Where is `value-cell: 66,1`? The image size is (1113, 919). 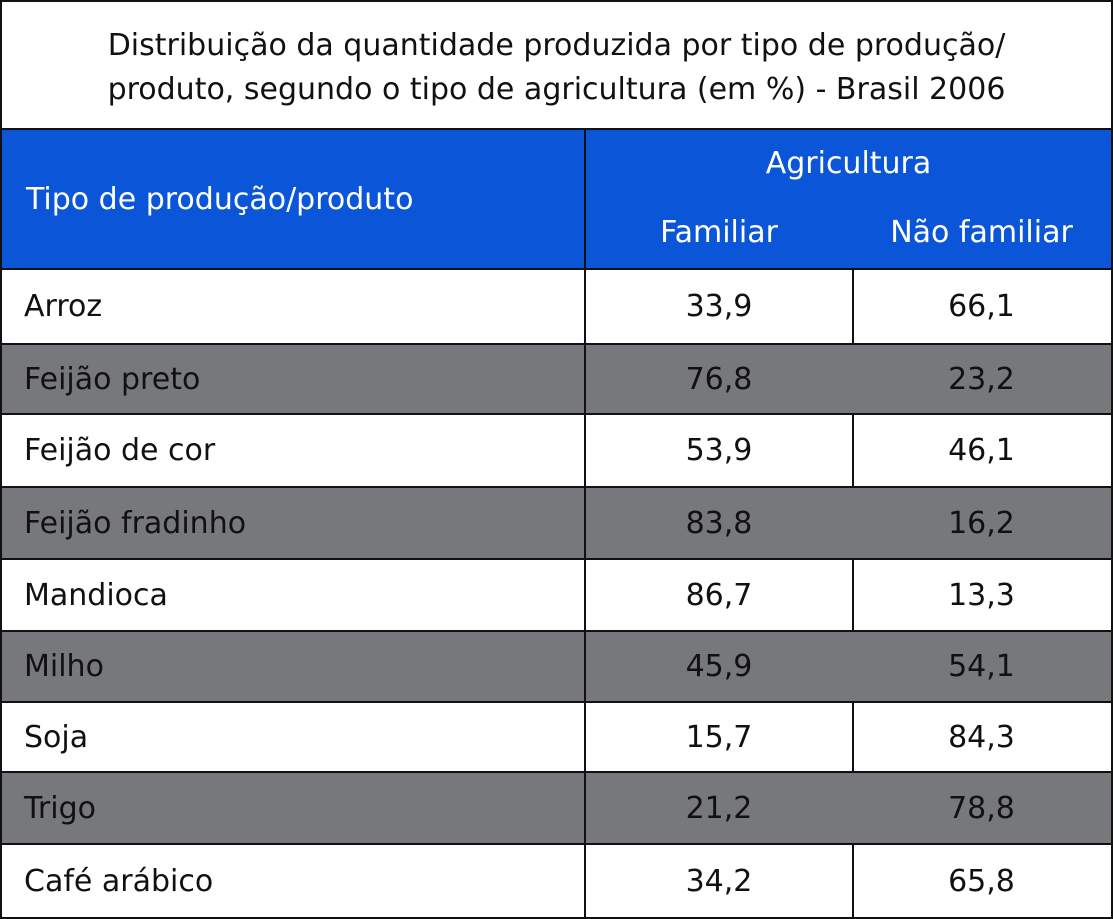
value-cell: 66,1 is located at coordinates (982, 307).